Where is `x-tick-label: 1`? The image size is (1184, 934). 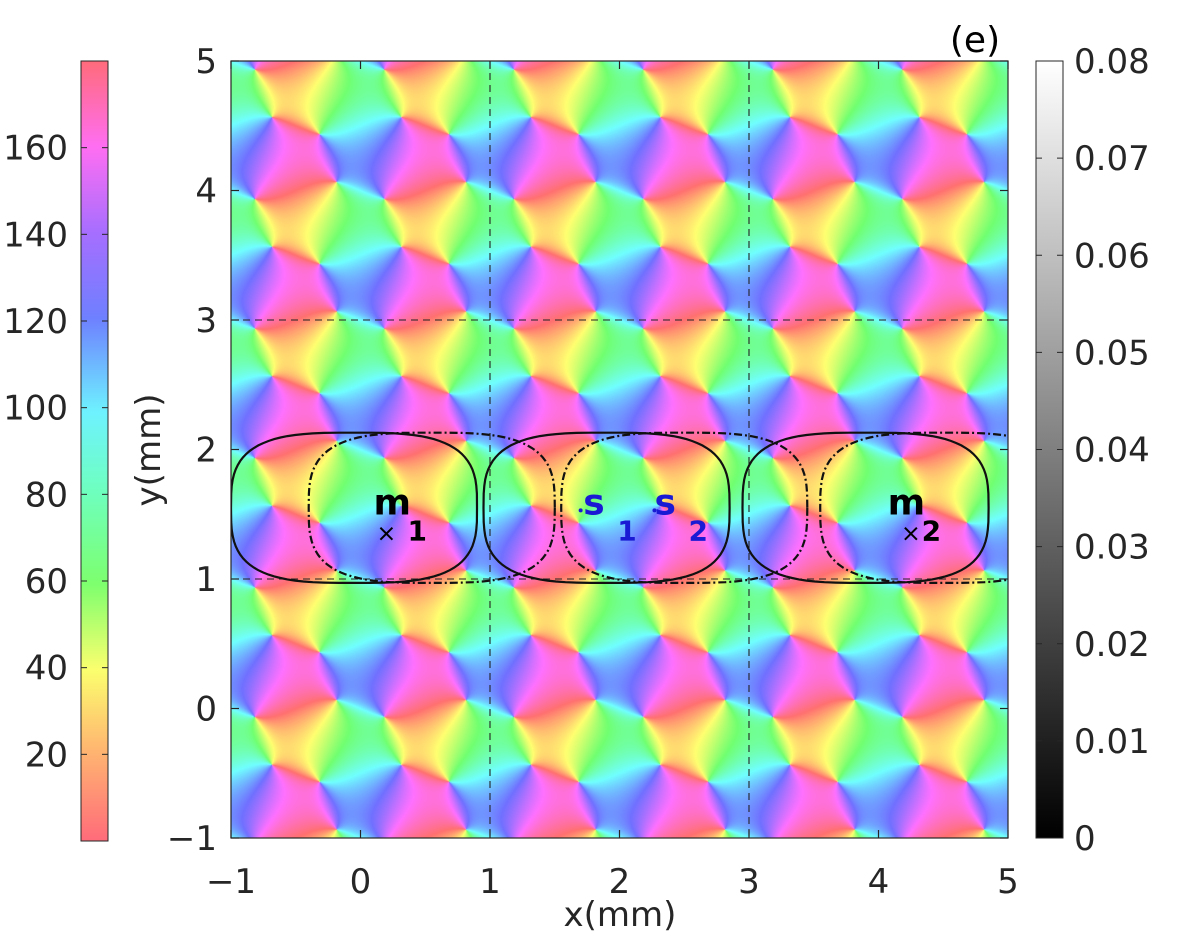 x-tick-label: 1 is located at coordinates (490, 882).